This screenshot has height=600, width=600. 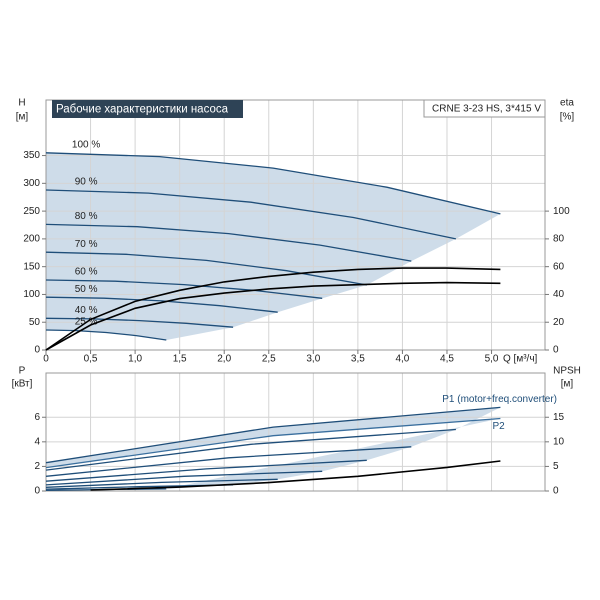 I want to click on y-tick-label: 200, so click(x=31, y=239).